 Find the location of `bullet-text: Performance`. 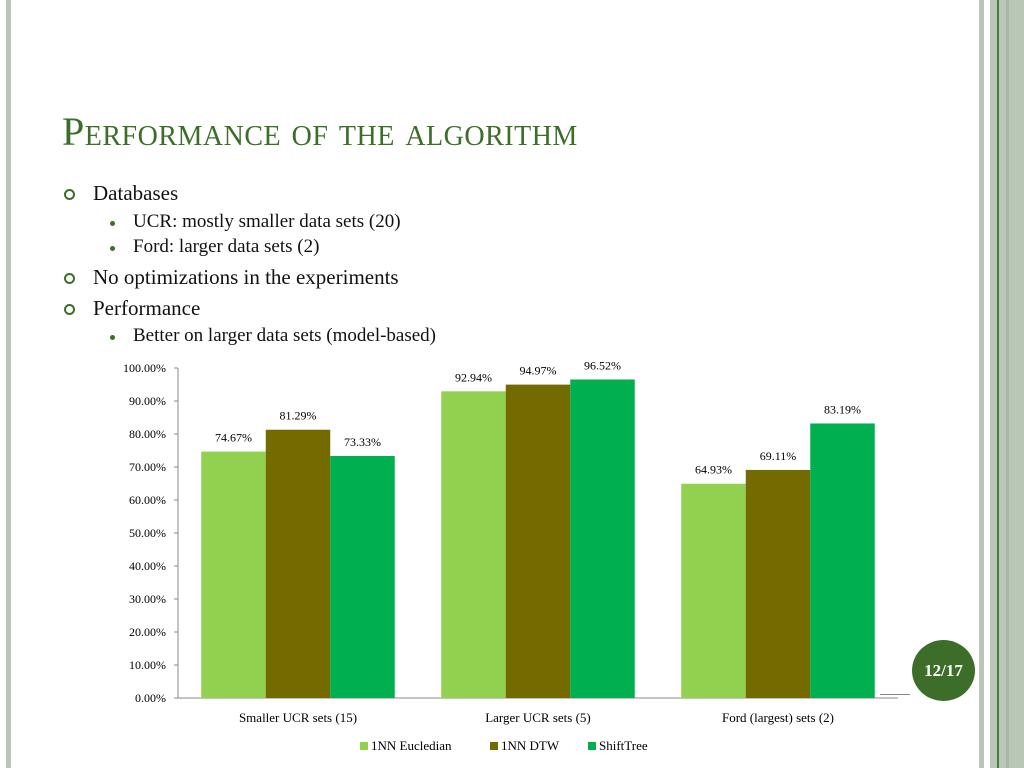

bullet-text: Performance is located at coordinates (147, 308).